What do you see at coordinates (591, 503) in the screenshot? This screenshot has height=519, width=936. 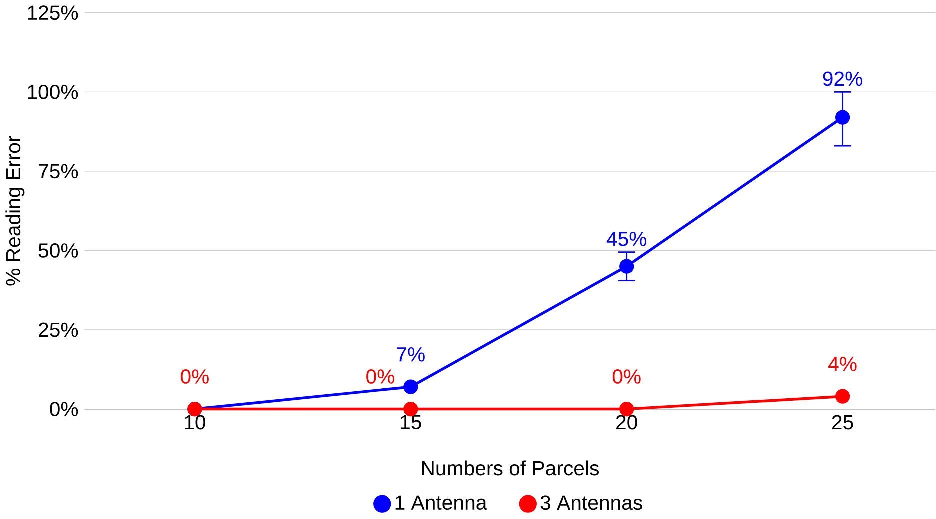 I see `legend-label: 3 Antennas` at bounding box center [591, 503].